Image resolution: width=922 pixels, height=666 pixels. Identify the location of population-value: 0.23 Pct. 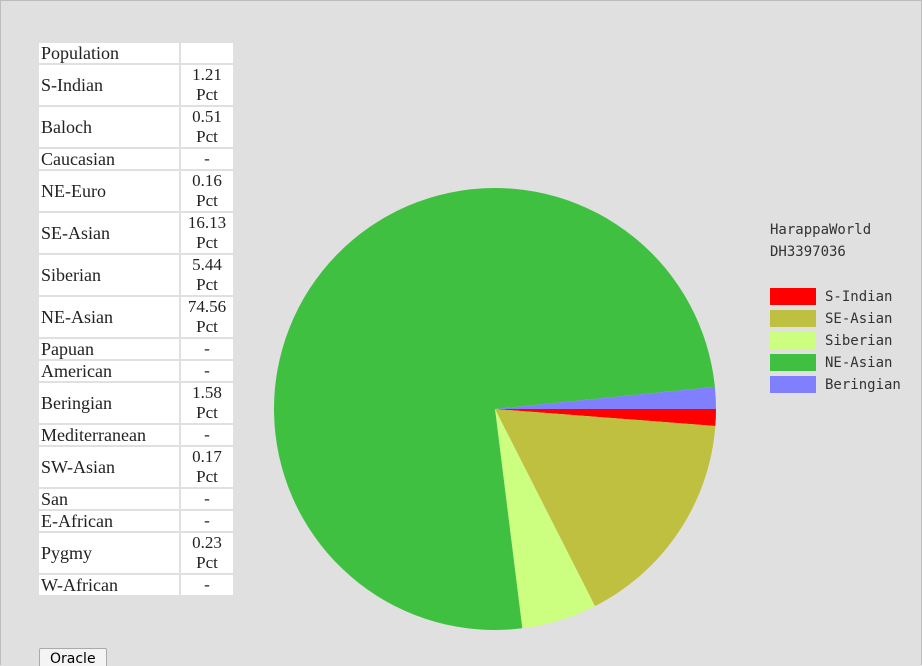
(207, 553).